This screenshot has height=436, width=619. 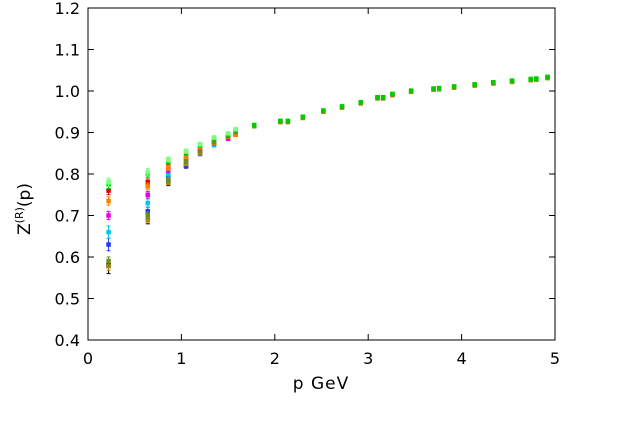 I want to click on x-tick-label: 3, so click(x=368, y=358).